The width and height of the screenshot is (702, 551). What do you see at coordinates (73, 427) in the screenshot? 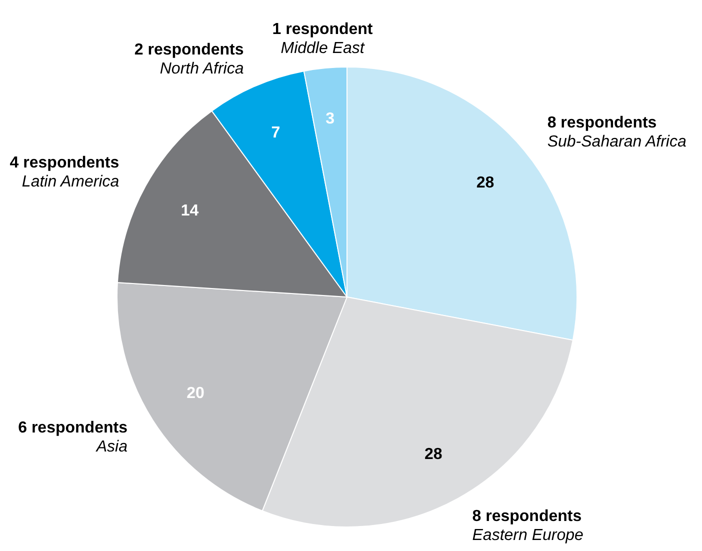
I see `text: 6 respondents` at bounding box center [73, 427].